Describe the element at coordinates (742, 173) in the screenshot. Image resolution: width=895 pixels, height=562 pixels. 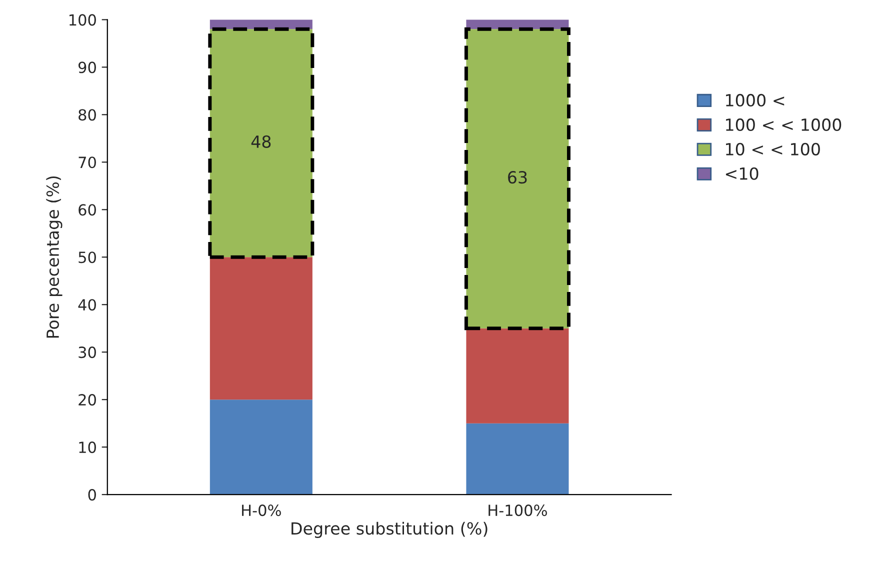
I see `legend-label: <10` at that location.